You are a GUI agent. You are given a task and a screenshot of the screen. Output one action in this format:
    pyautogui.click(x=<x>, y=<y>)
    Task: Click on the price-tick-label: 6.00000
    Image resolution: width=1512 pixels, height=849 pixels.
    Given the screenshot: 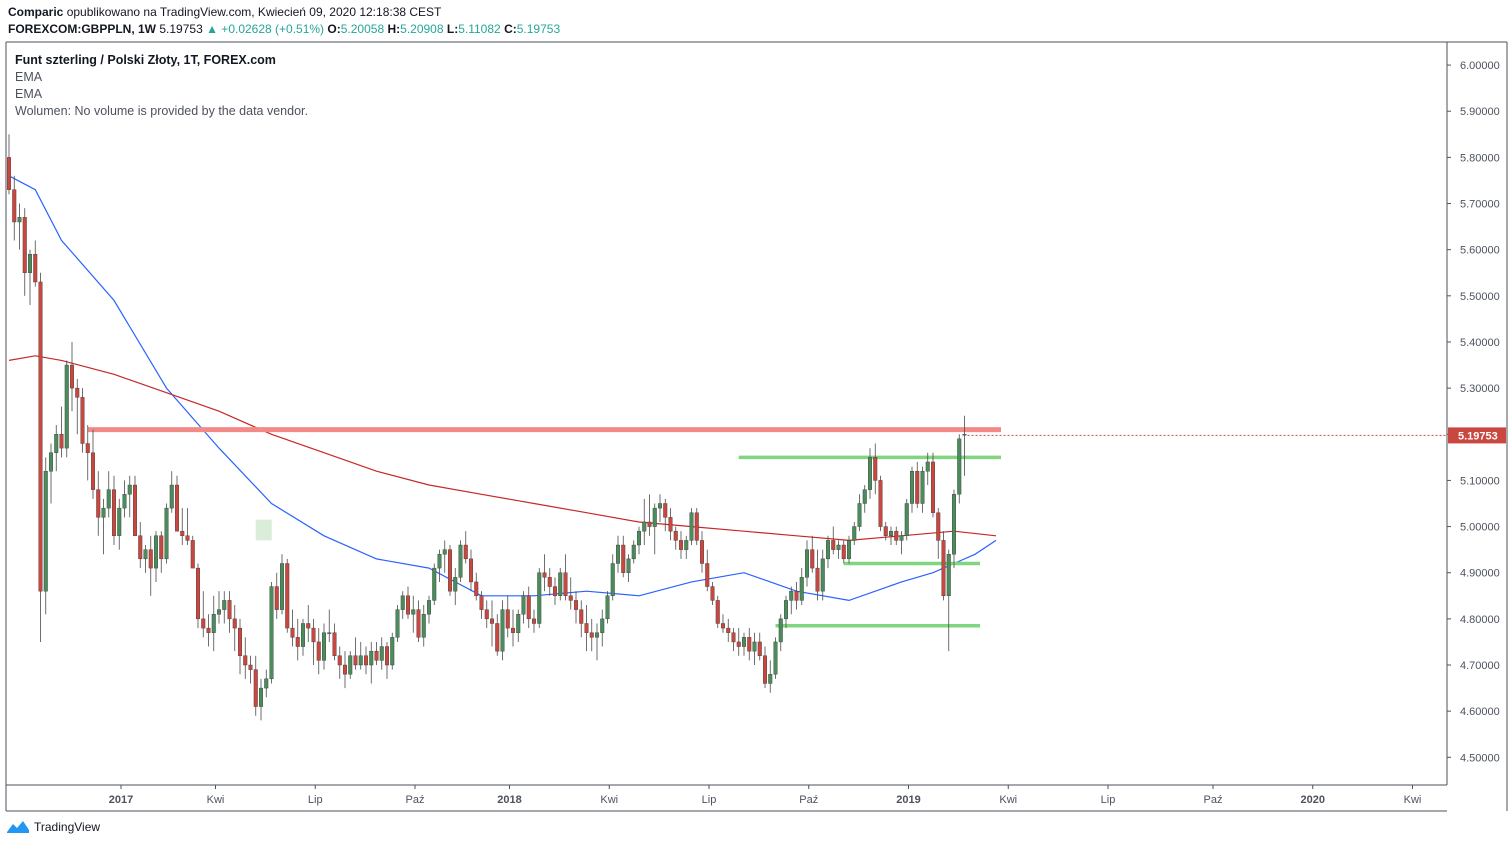 What is the action you would take?
    pyautogui.click(x=1480, y=66)
    